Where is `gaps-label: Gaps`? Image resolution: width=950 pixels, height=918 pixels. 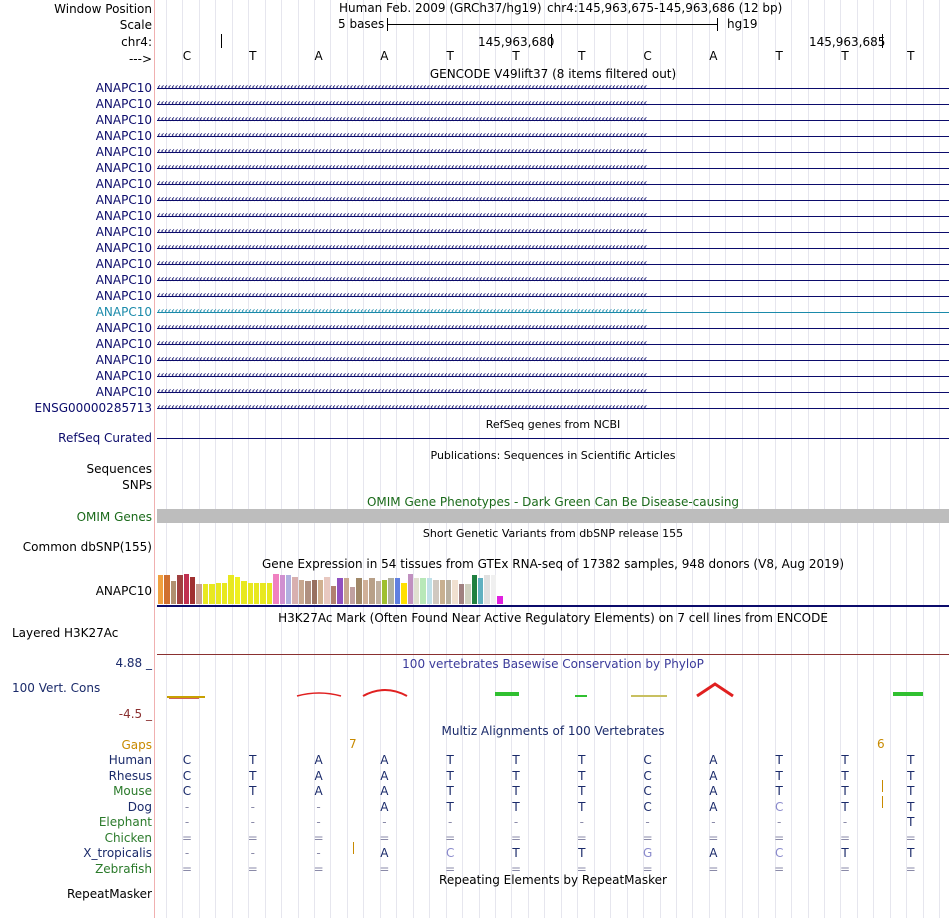 gaps-label: Gaps is located at coordinates (136, 745).